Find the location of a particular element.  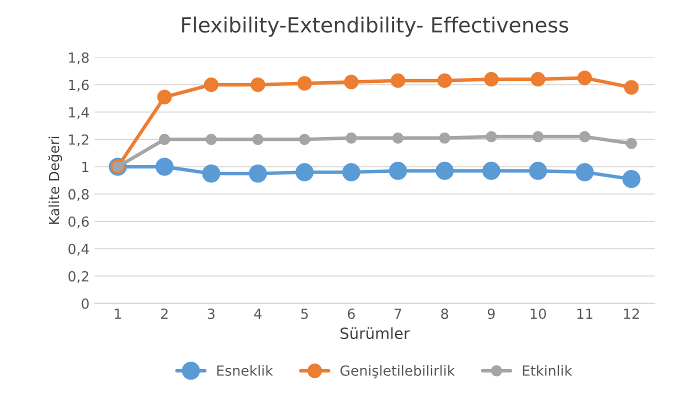

y-tick-label: 0,2 is located at coordinates (78, 277).